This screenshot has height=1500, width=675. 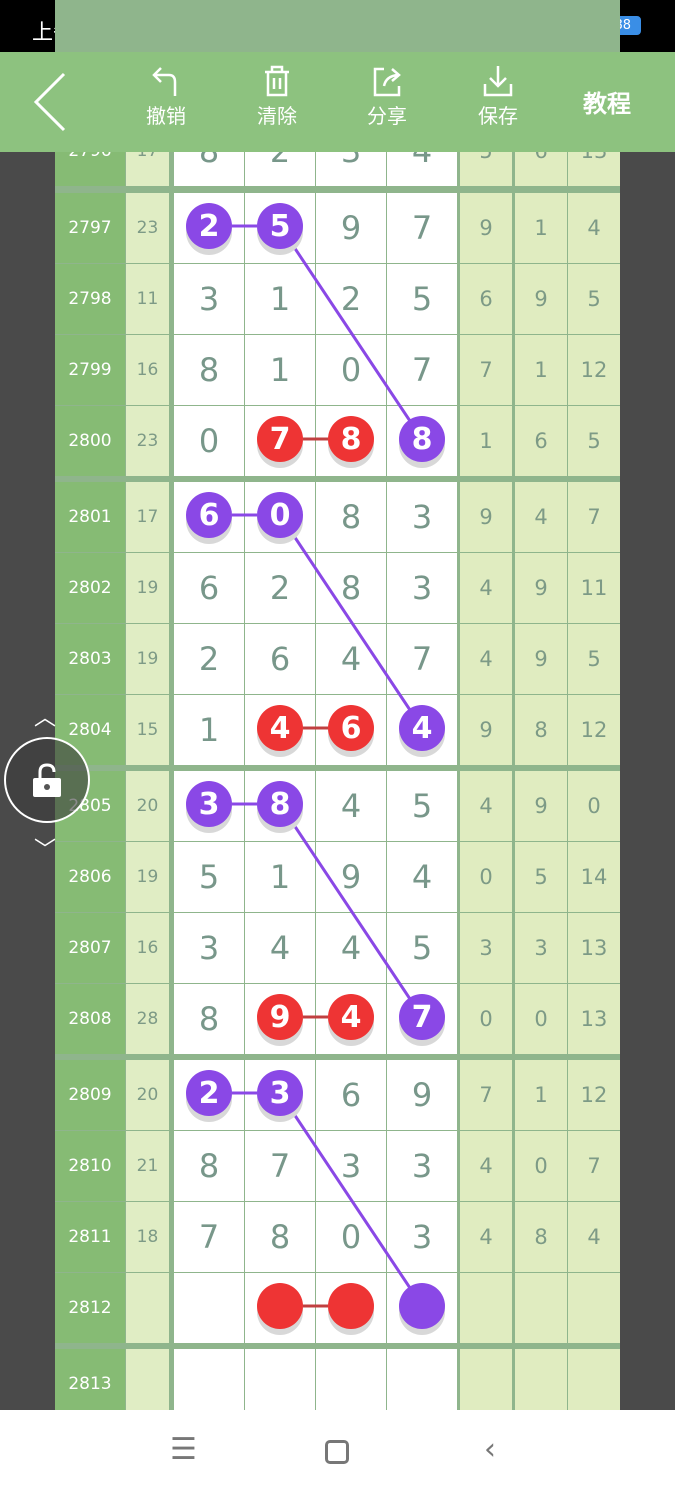 What do you see at coordinates (387, 96) in the screenshot?
I see `share-button: 分享` at bounding box center [387, 96].